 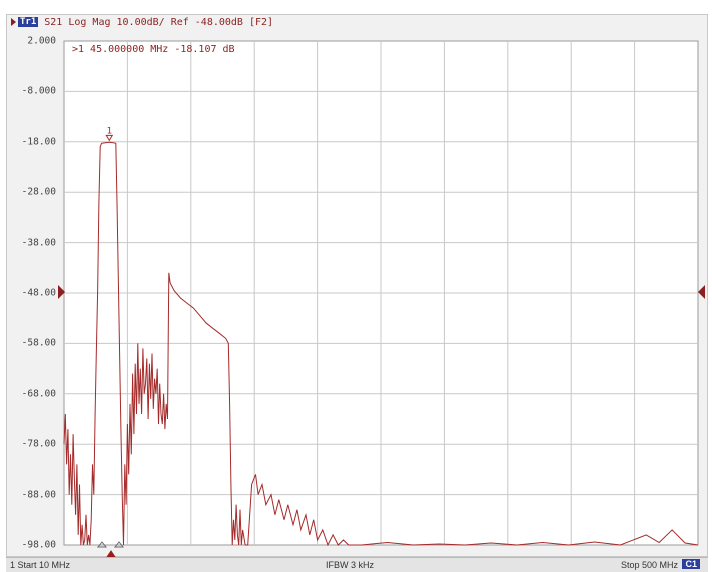 I want to click on y-tick-label: -58.00, so click(x=38, y=343).